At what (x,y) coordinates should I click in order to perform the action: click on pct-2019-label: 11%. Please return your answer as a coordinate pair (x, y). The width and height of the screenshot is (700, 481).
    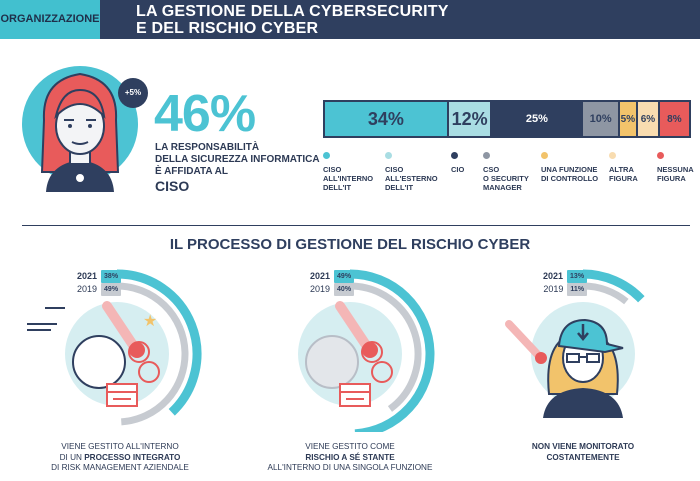
    Looking at the image, I should click on (577, 289).